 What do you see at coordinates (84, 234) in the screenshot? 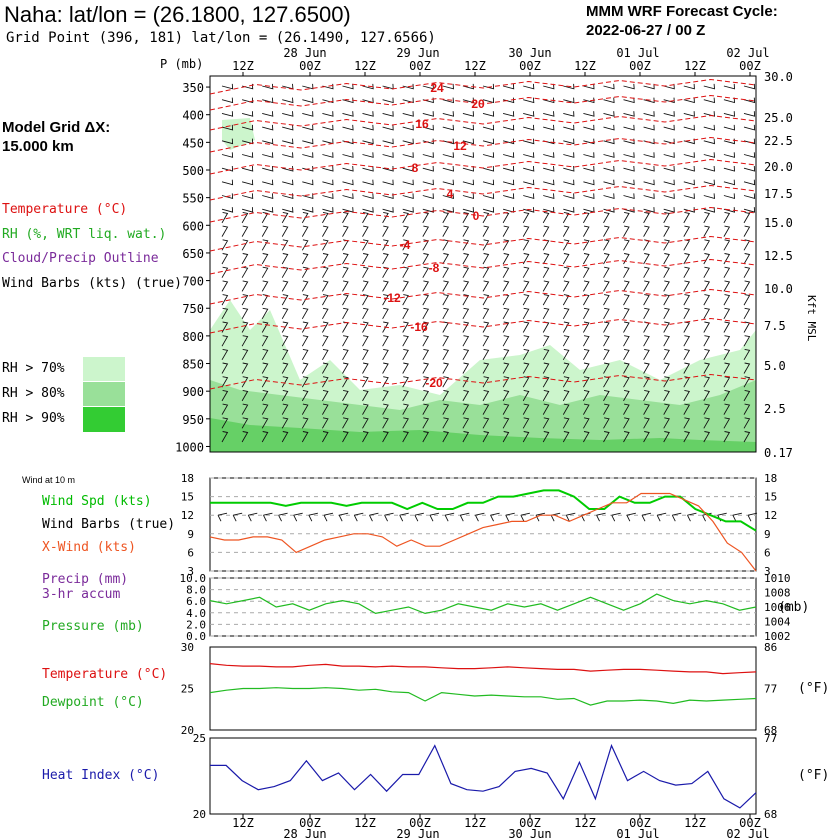
I see `legend-rh: RH (%, WRT liq. wat.)` at bounding box center [84, 234].